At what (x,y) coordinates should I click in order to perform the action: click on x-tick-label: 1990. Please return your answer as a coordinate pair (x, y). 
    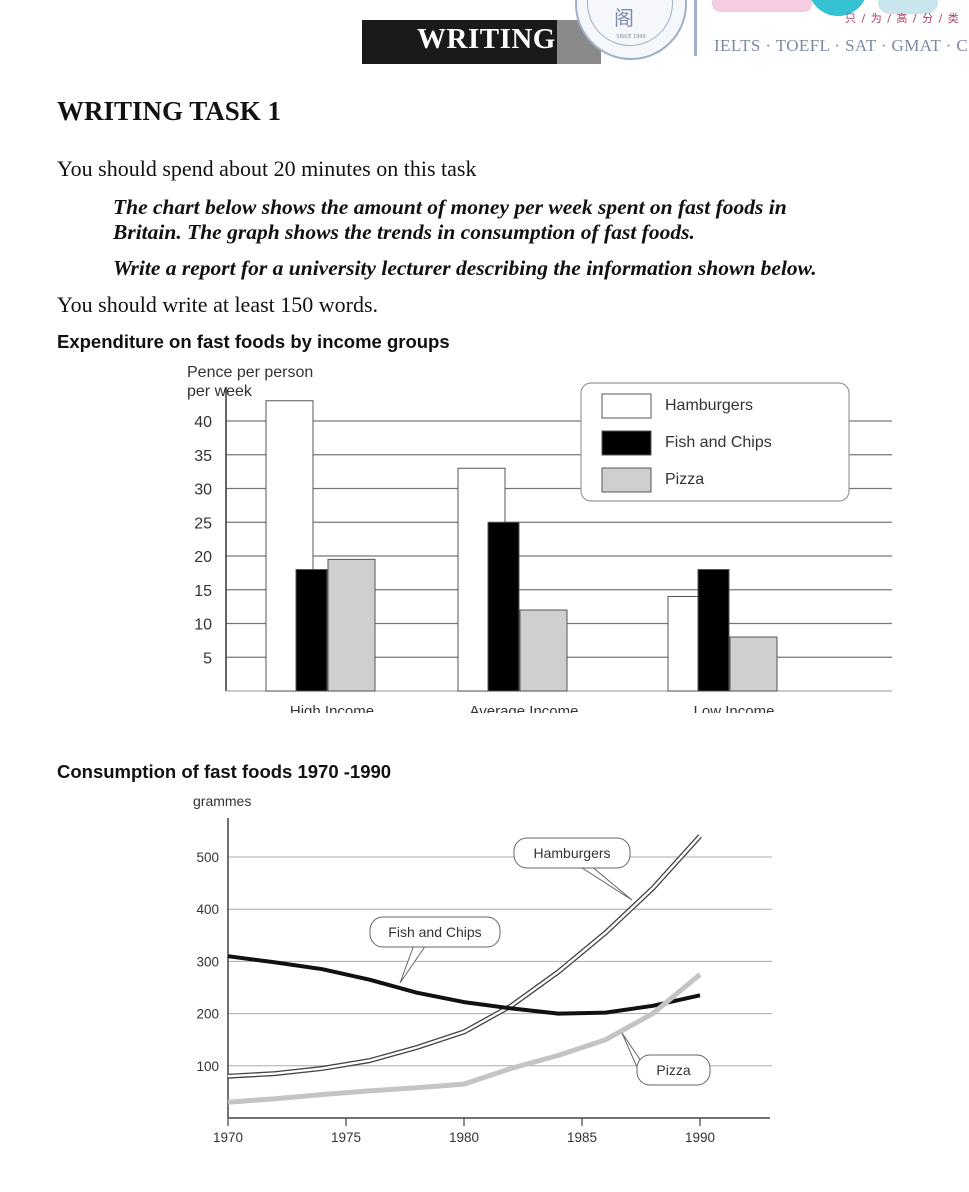
    Looking at the image, I should click on (700, 1137).